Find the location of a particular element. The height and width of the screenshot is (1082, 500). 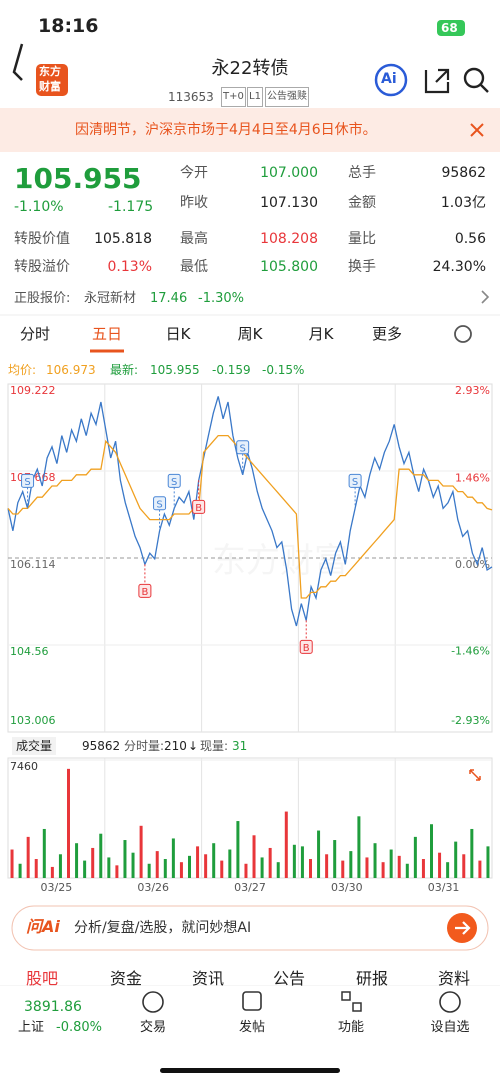

field-label: 最低 is located at coordinates (194, 267).